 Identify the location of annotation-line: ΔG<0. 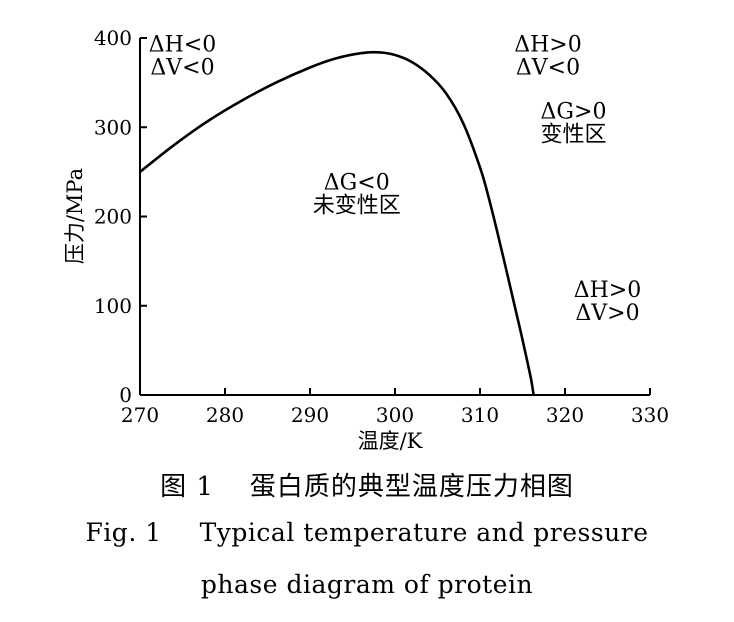
(357, 183).